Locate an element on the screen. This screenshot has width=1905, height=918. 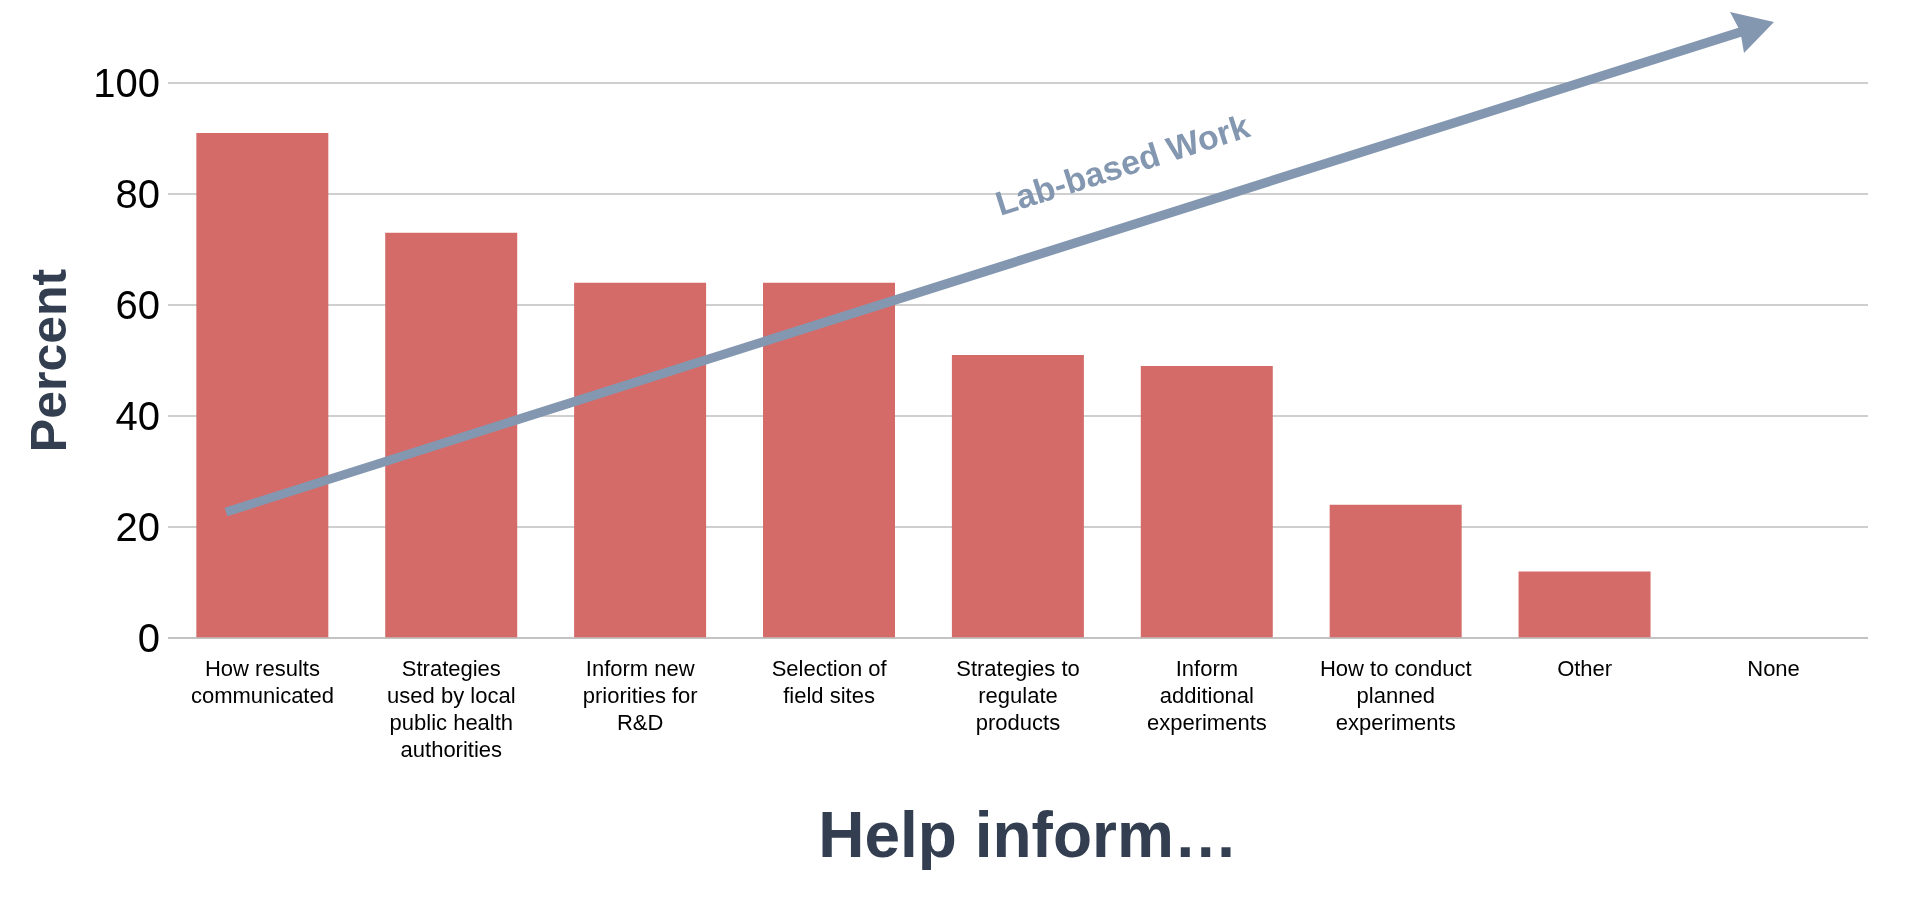
y-tick-label: 80 is located at coordinates (137, 194).